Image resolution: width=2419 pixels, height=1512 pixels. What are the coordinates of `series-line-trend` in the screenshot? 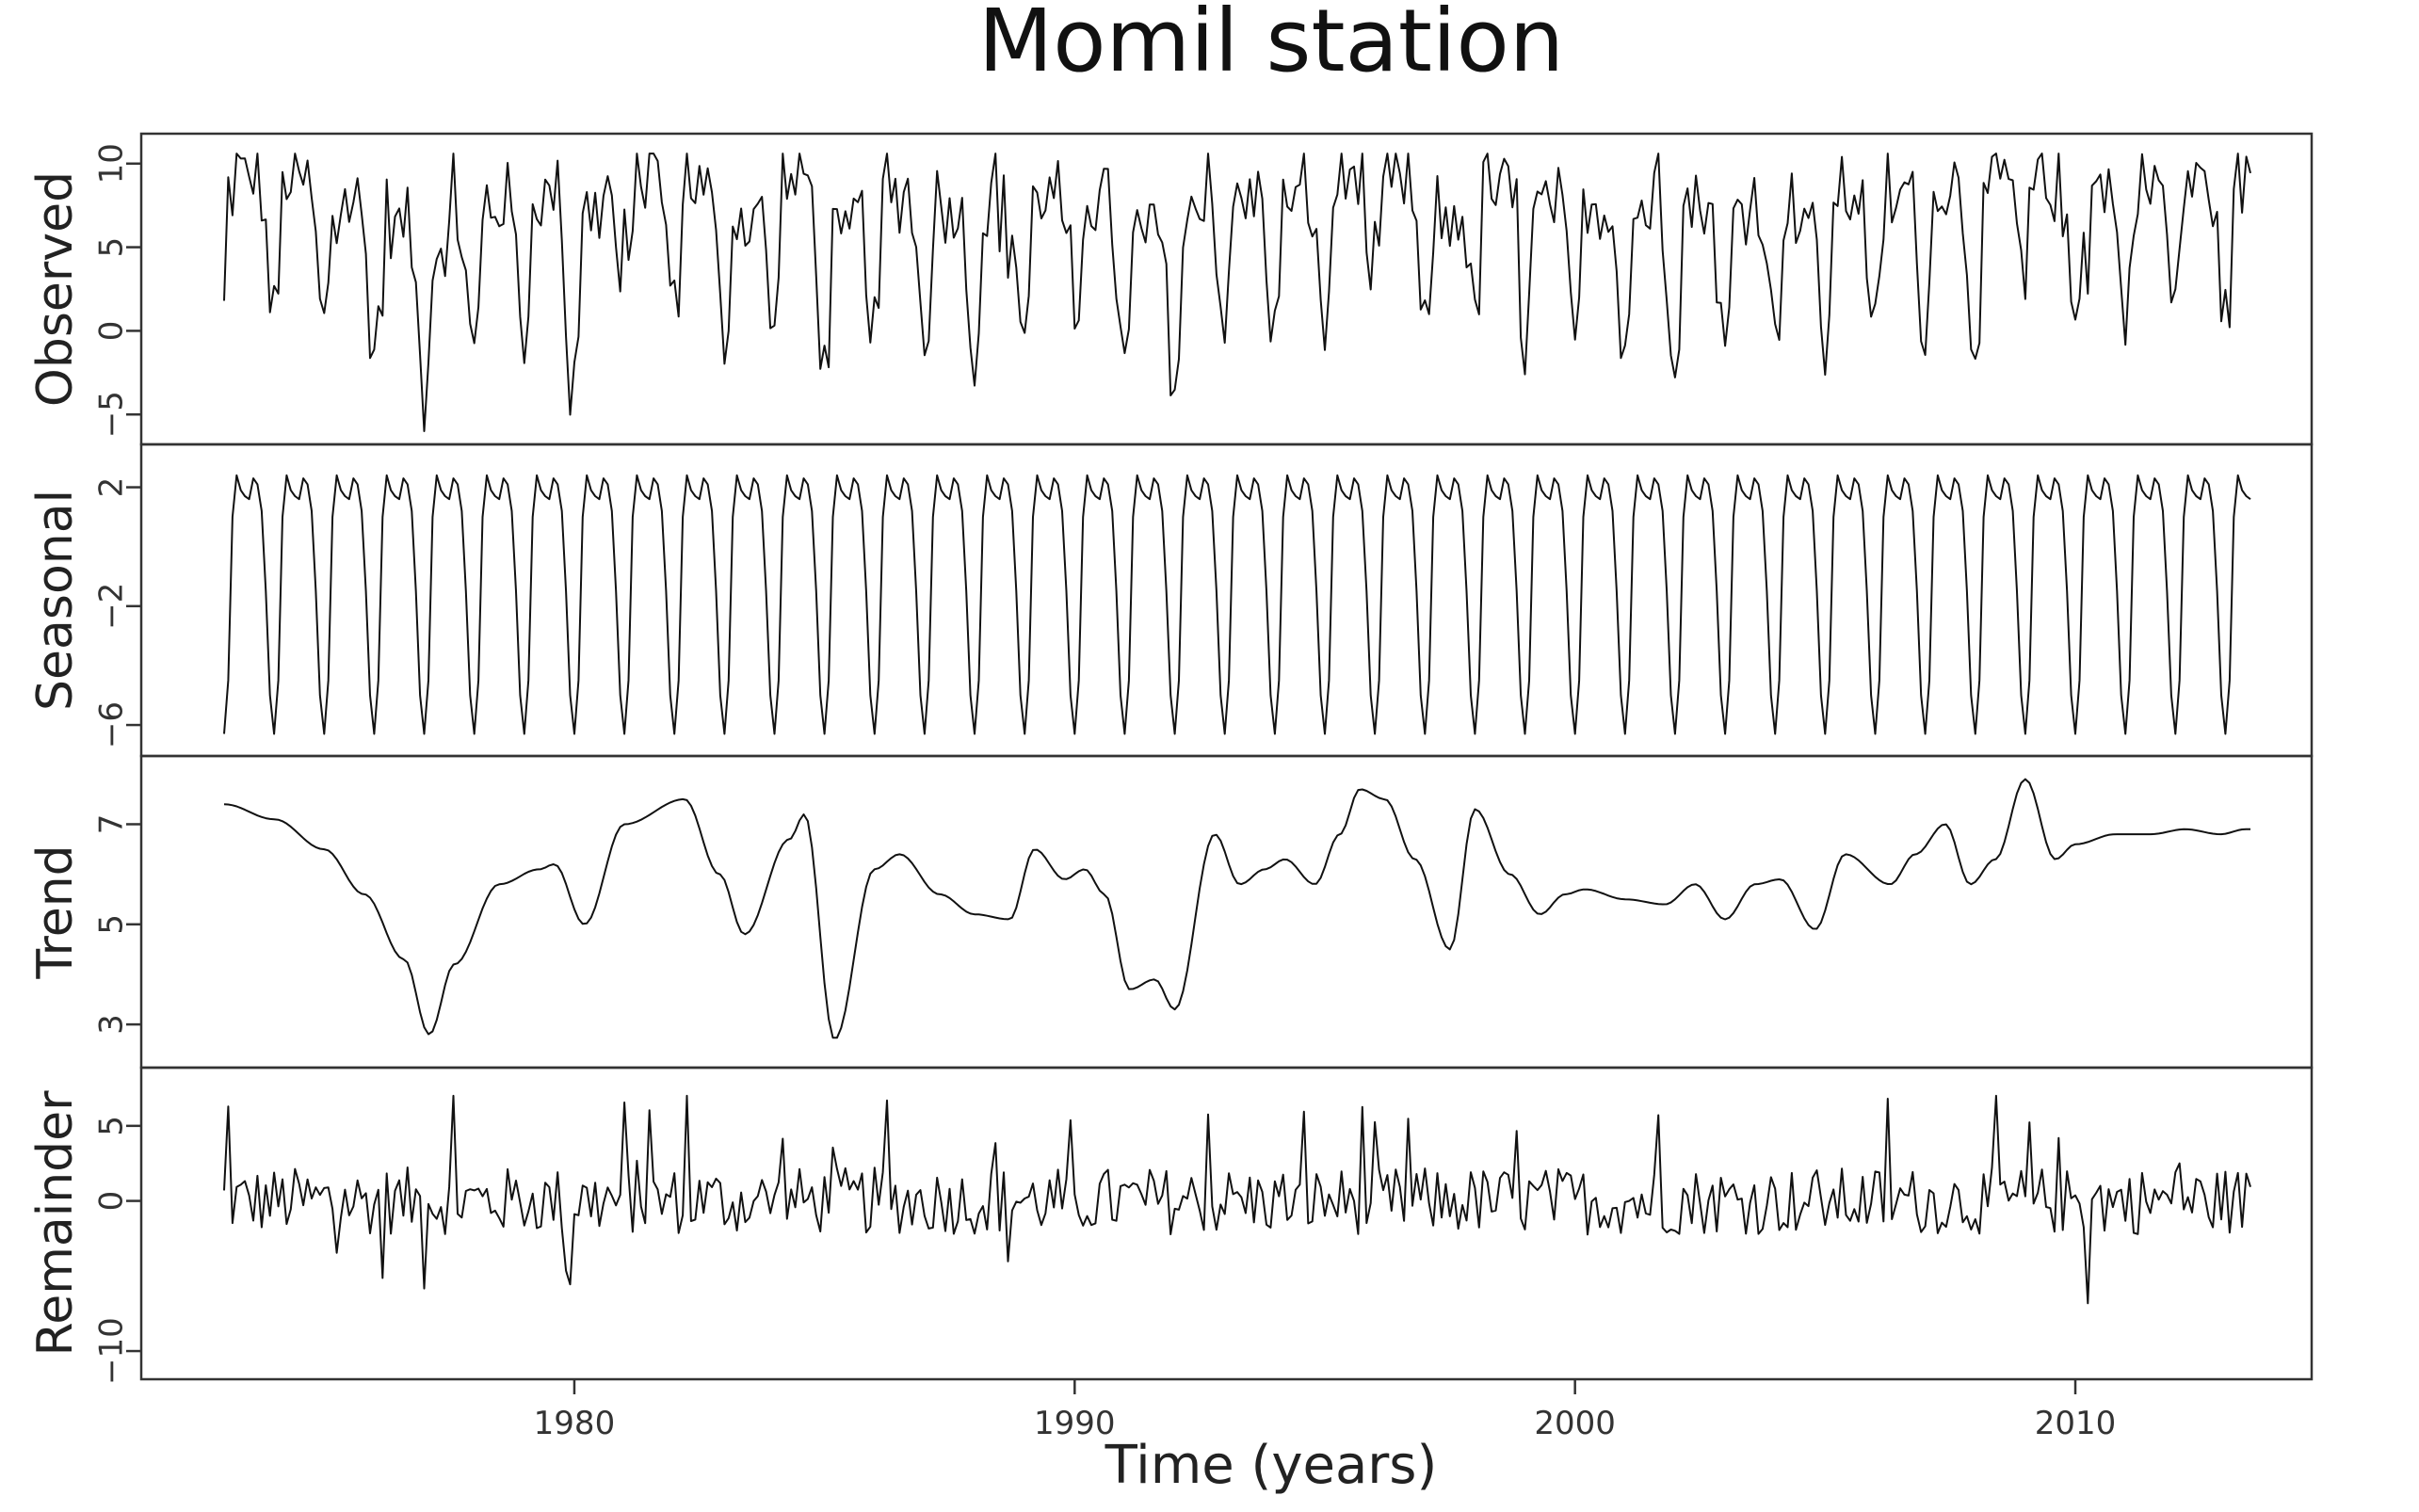 It's located at (1236, 908).